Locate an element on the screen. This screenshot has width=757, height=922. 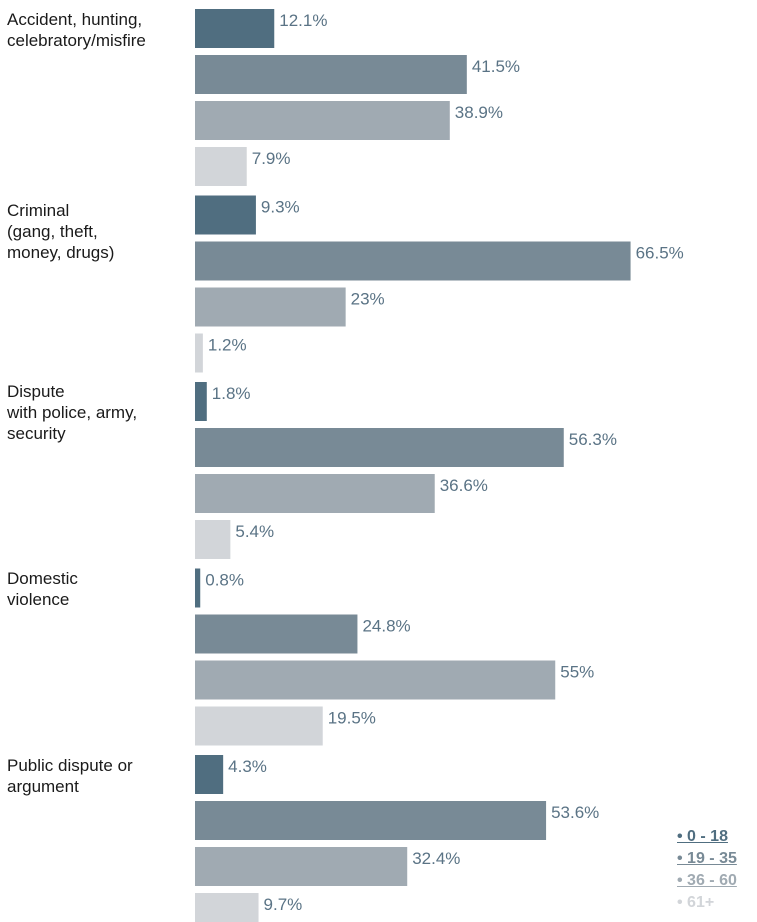
category-label-public-dispute: Public dispute or argument is located at coordinates (70, 776).